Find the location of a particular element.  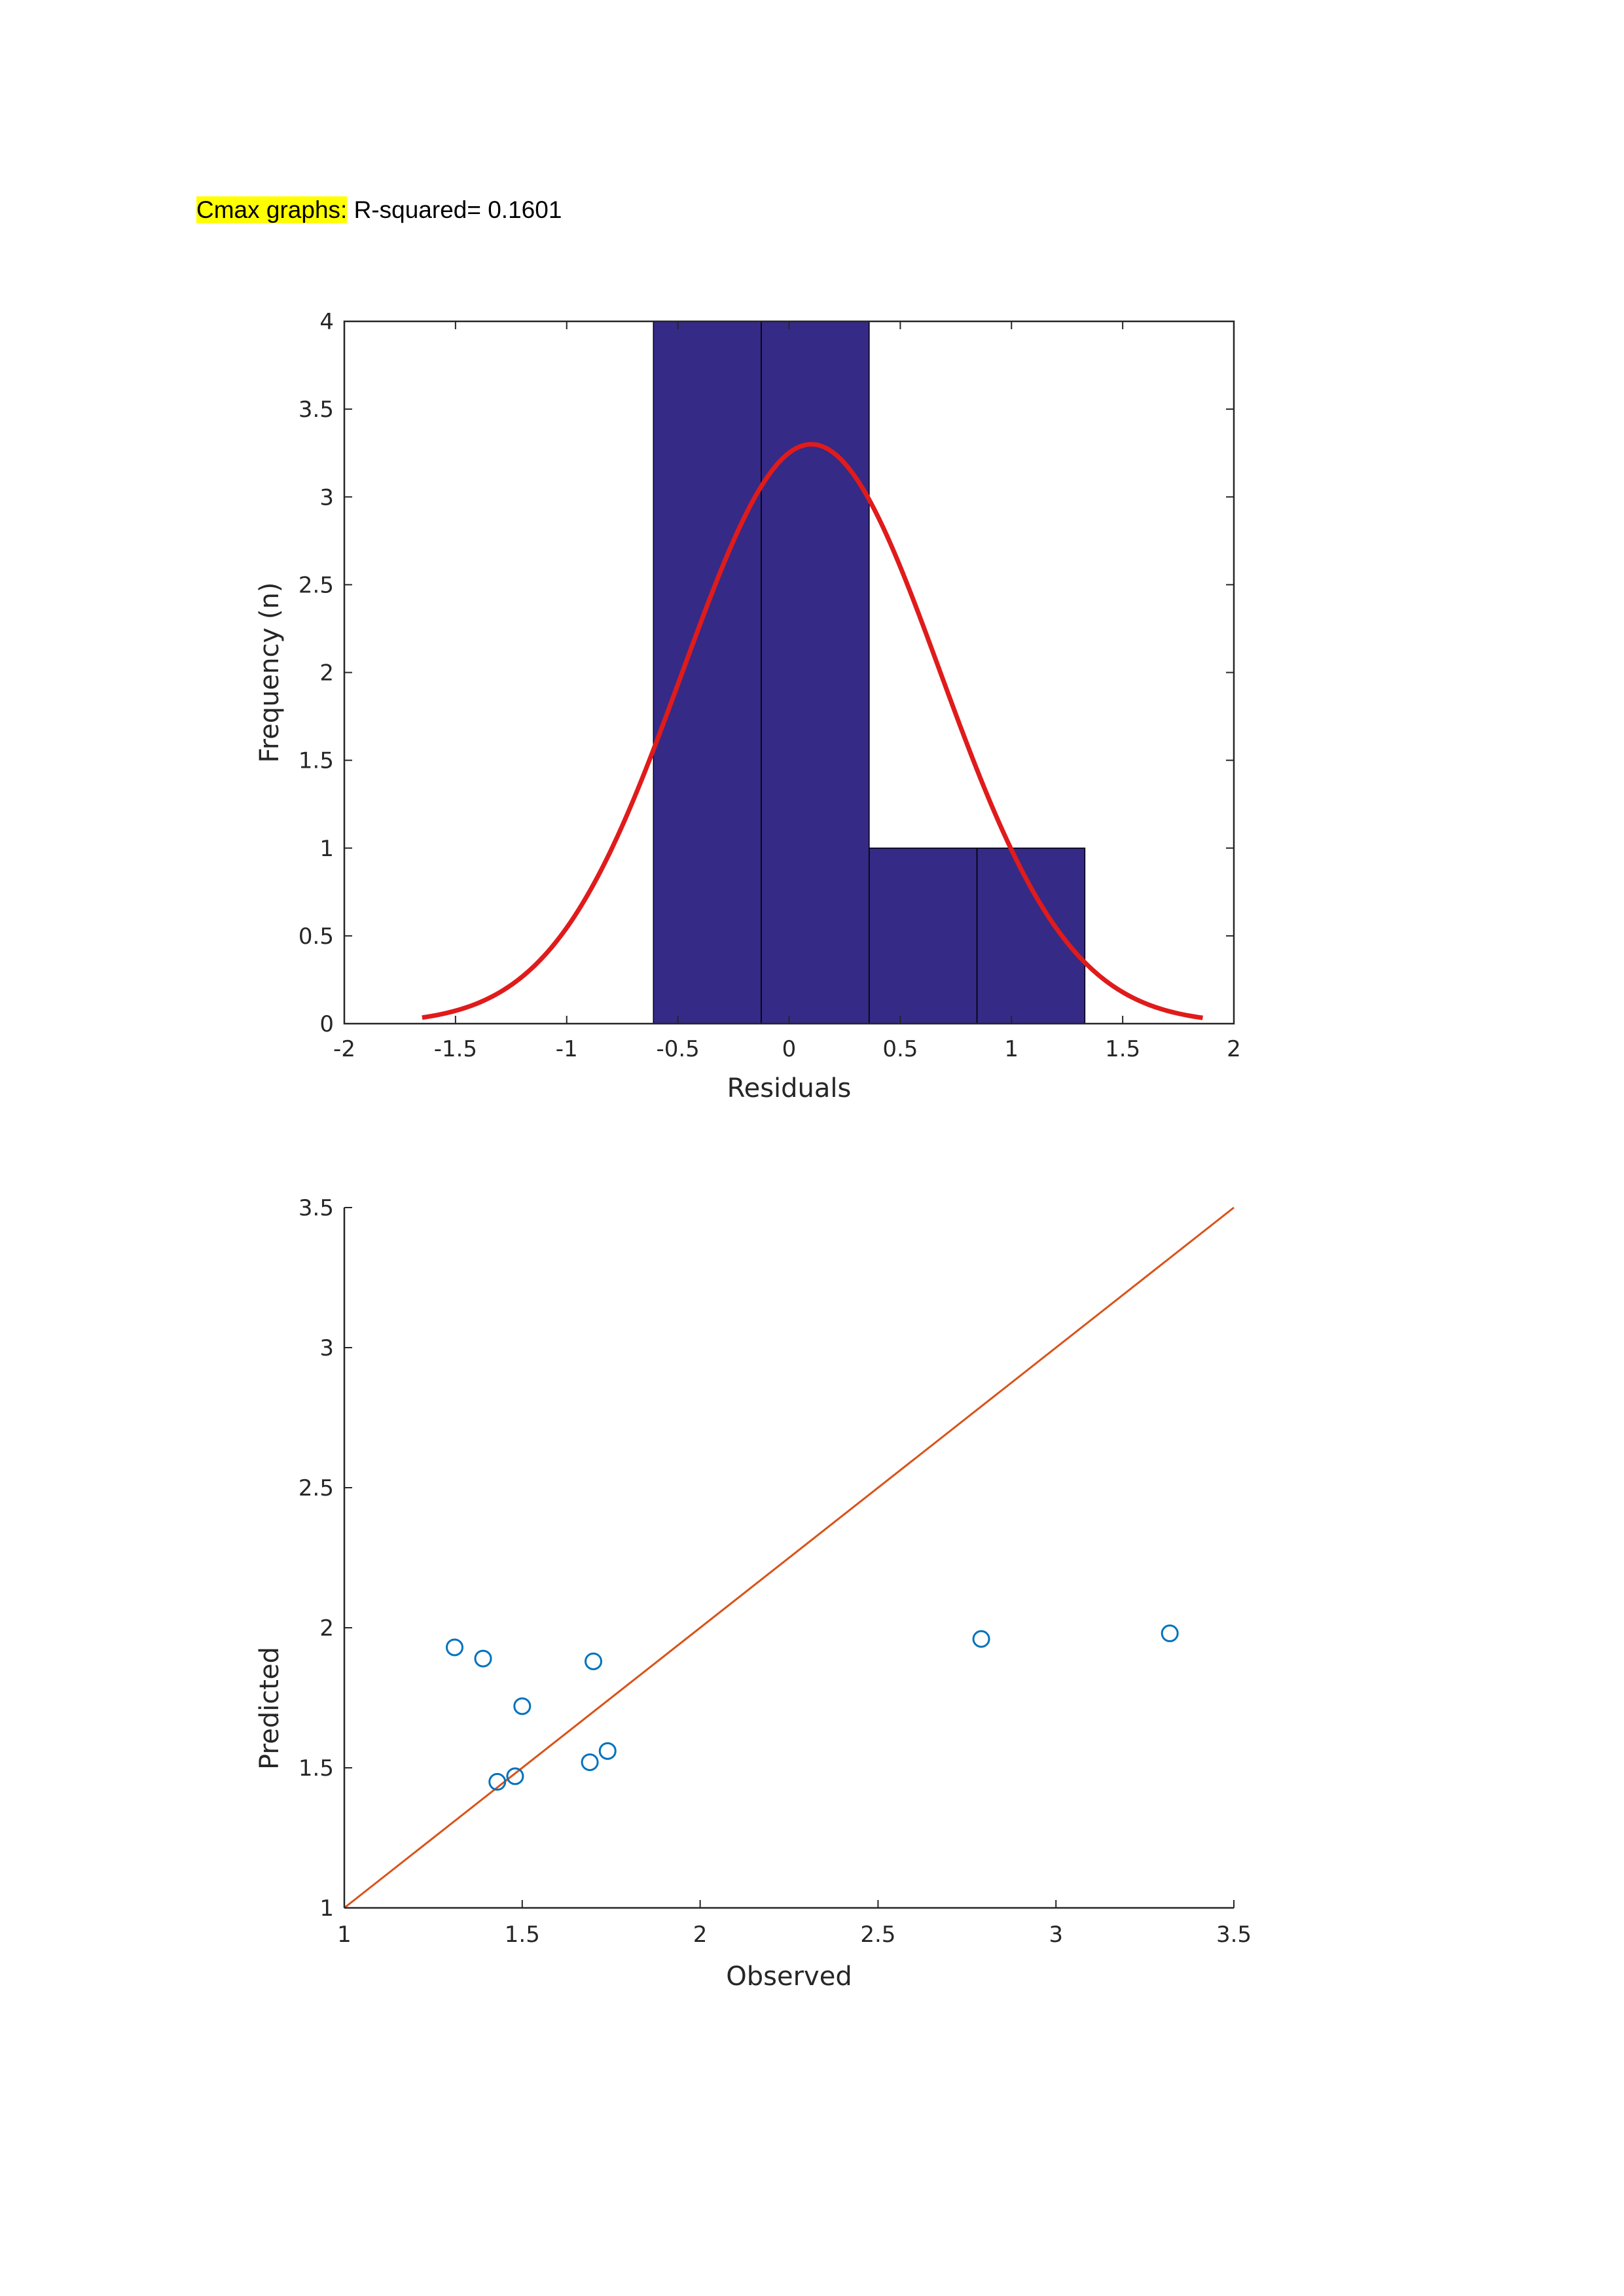

normal-fit-curve is located at coordinates (813, 731).